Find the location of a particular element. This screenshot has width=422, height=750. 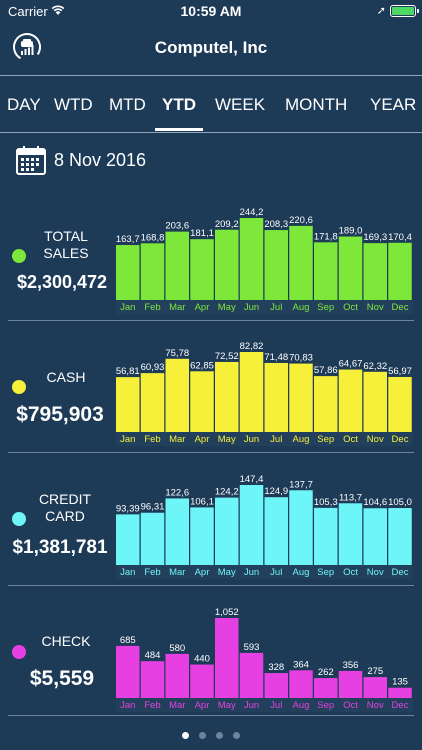

bar-credit-card-dec is located at coordinates (400, 536).